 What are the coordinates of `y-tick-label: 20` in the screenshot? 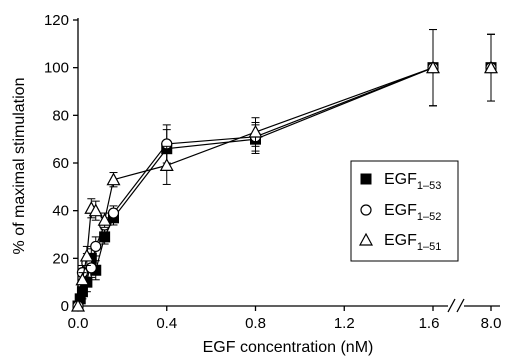 It's located at (60, 258).